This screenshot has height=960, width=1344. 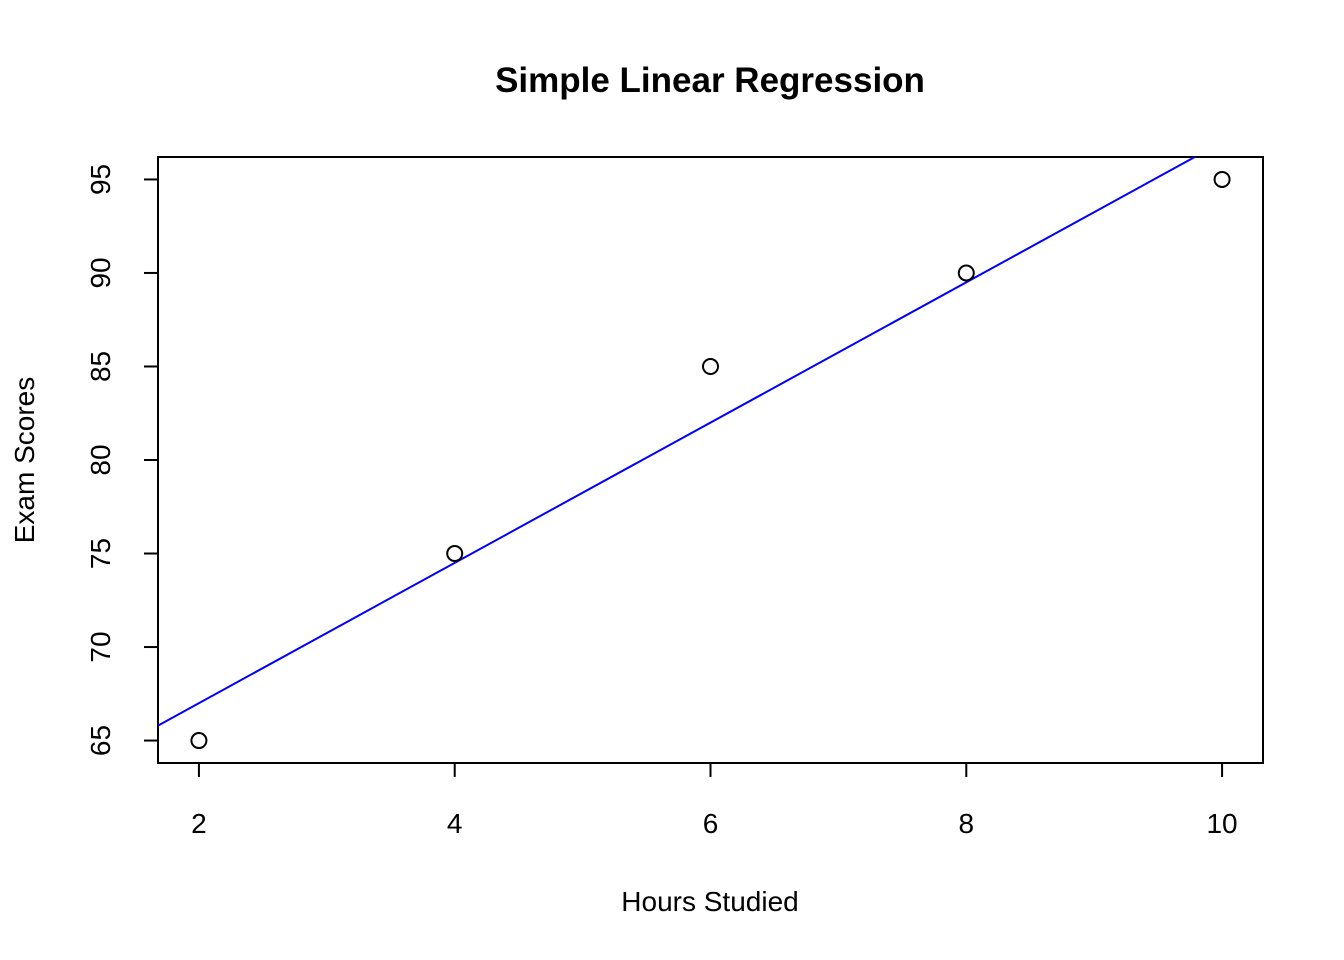 I want to click on y-tick-label: 65, so click(x=100, y=740).